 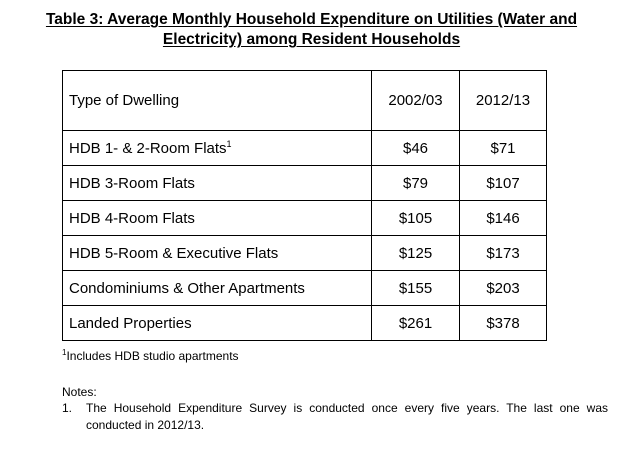 I want to click on table-row: HDB 1- & 2-Room Flats1 $46 $71, so click(x=304, y=148).